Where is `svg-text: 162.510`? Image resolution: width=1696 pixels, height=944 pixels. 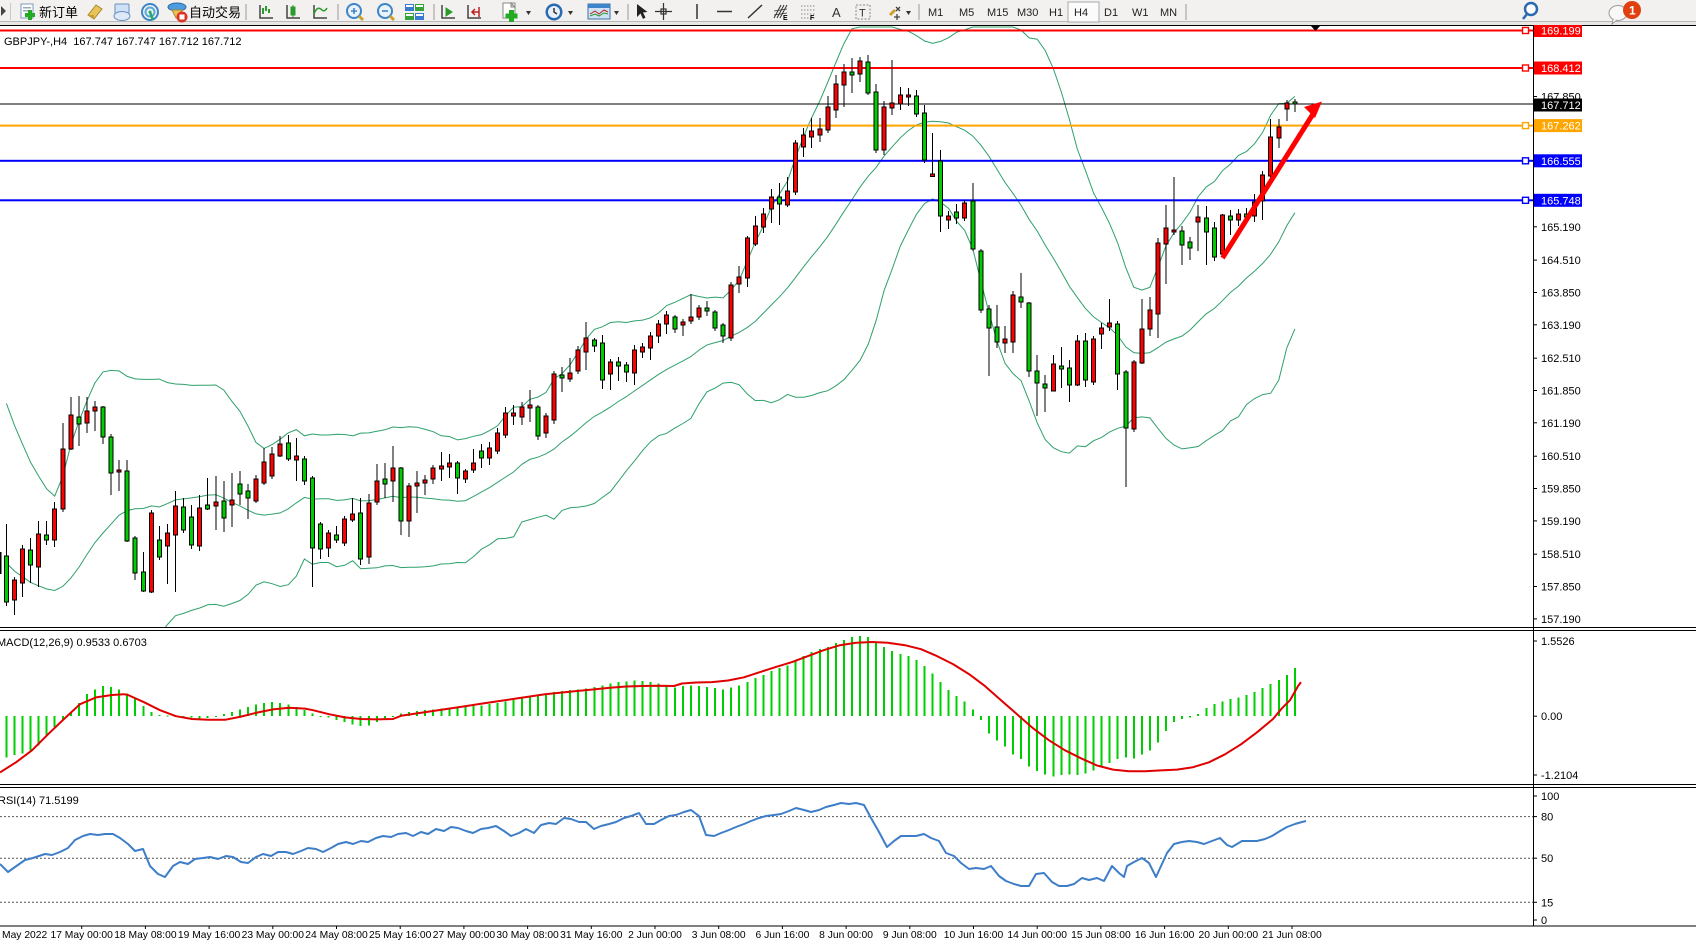
svg-text: 162.510 is located at coordinates (1561, 359).